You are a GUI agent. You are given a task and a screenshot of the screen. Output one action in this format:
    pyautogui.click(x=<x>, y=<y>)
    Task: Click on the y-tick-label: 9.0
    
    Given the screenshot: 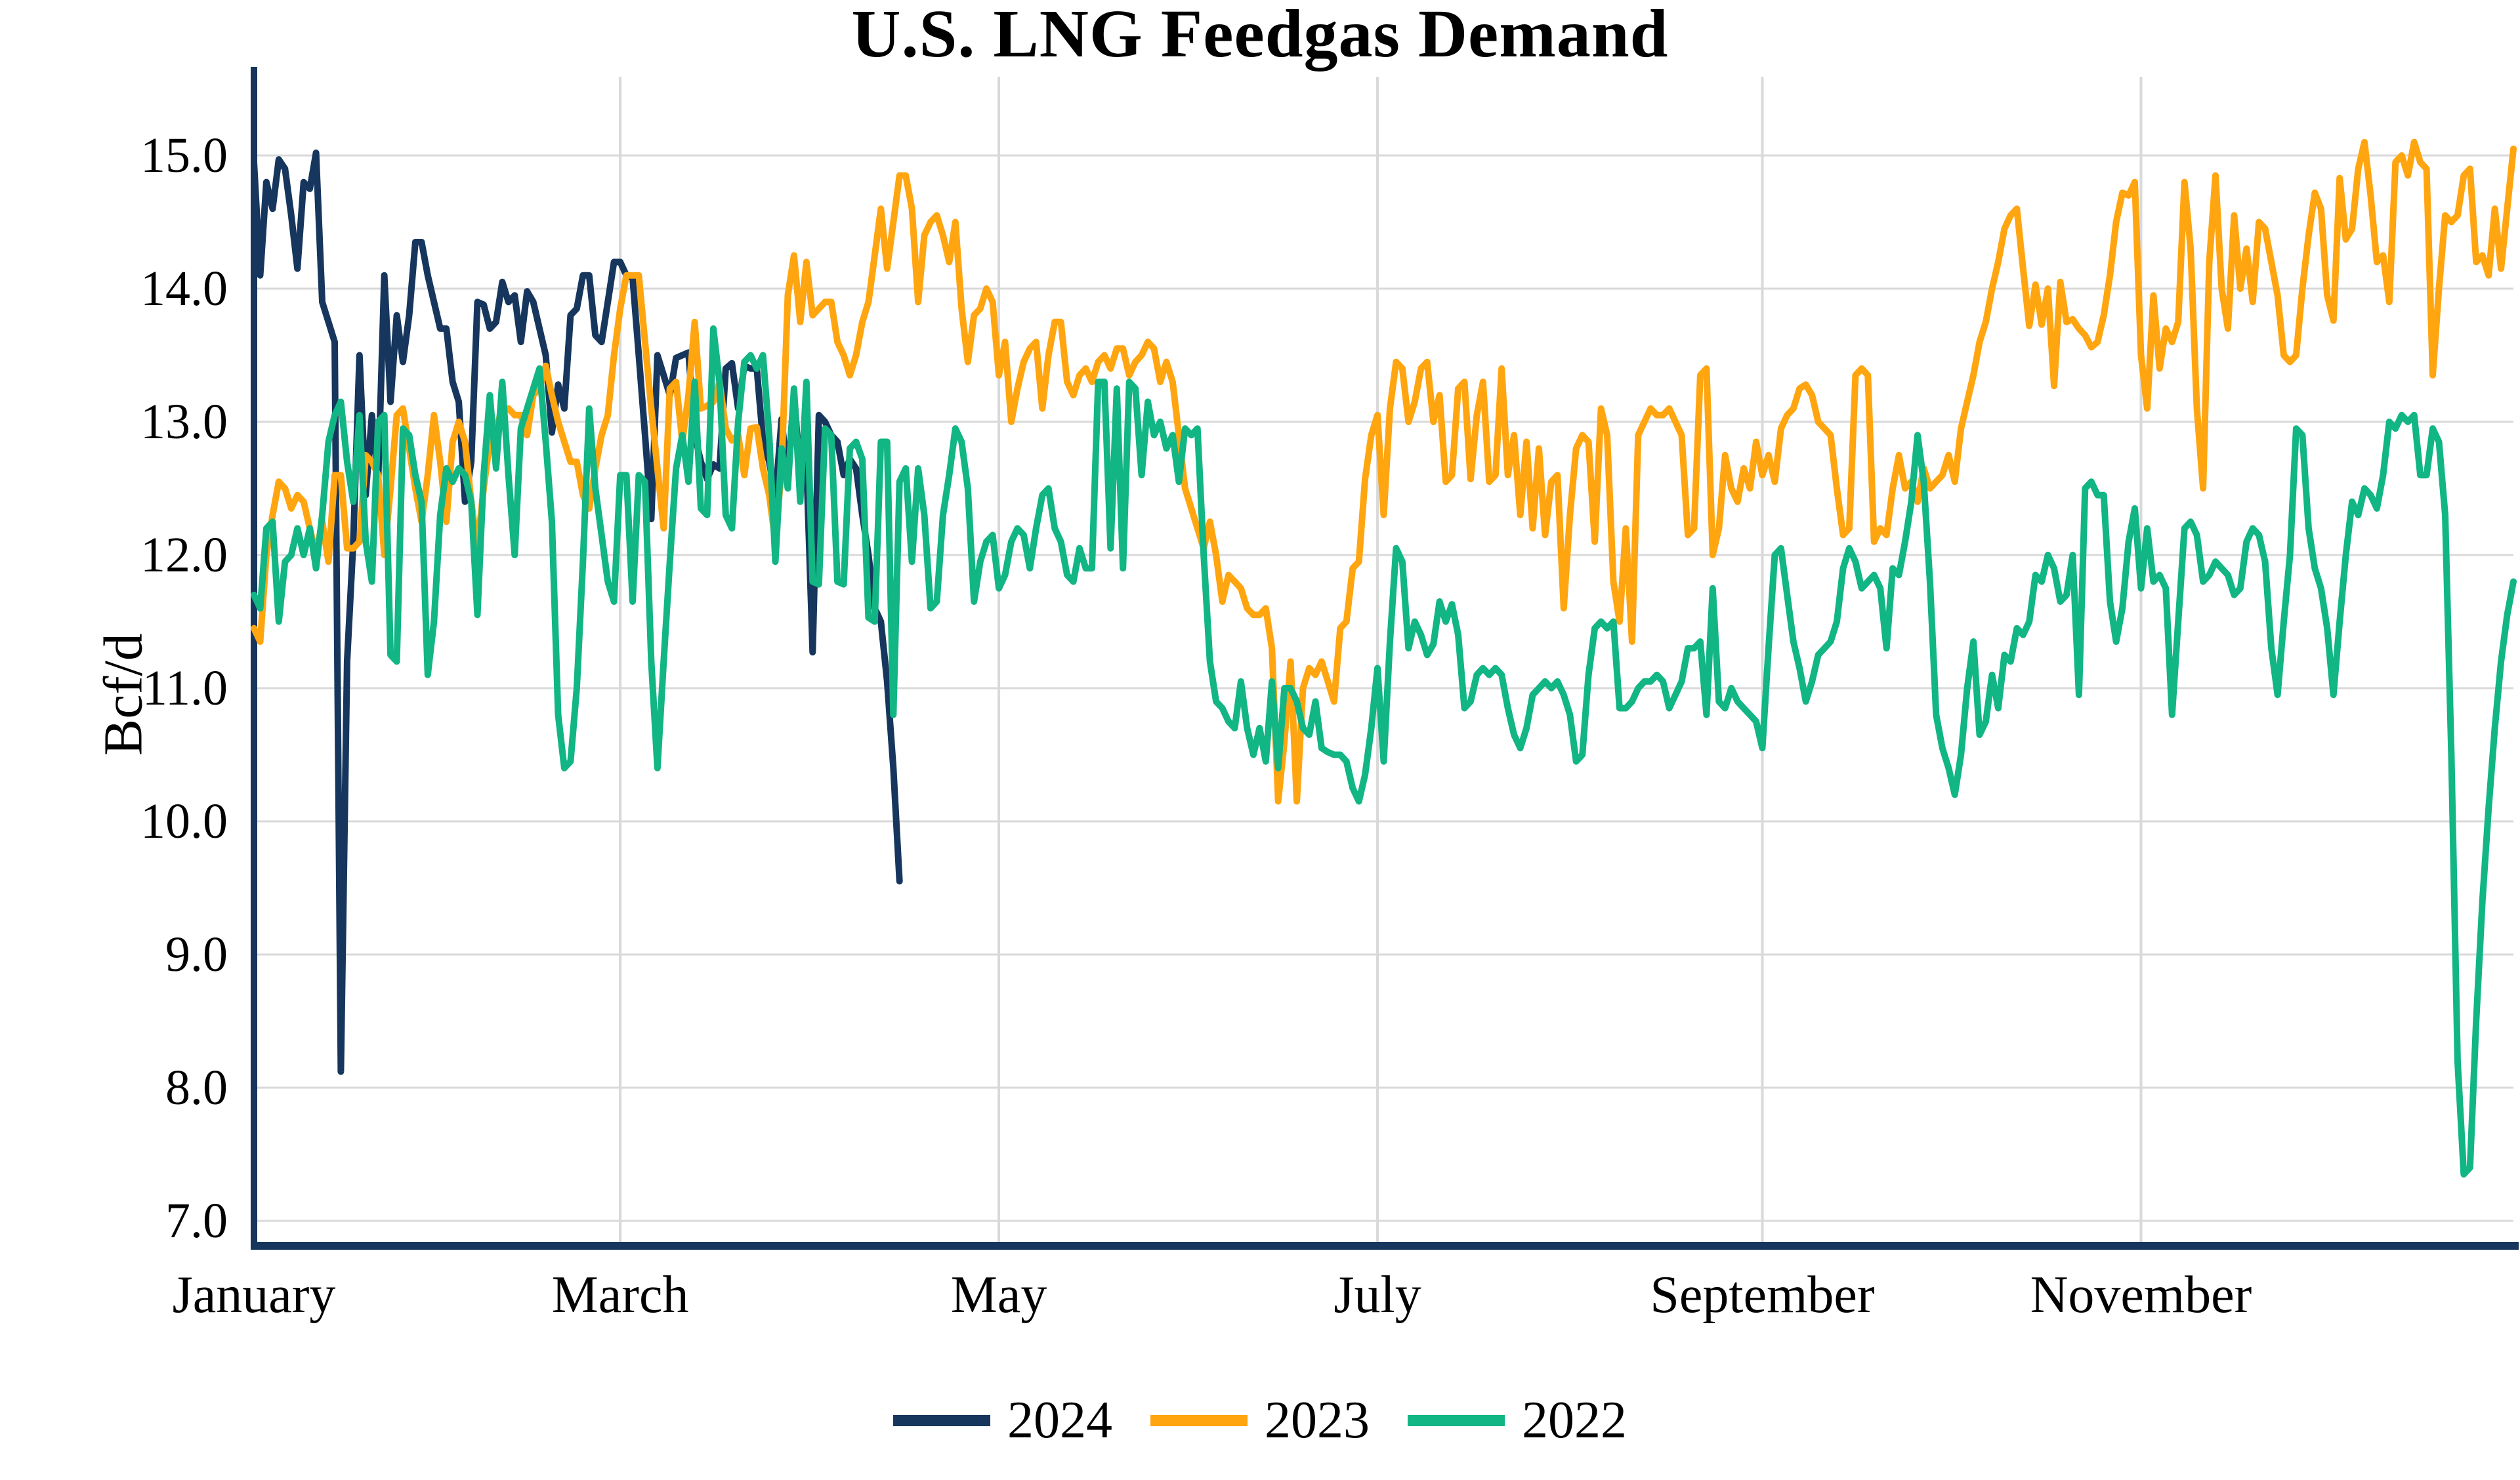 What is the action you would take?
    pyautogui.click(x=196, y=954)
    